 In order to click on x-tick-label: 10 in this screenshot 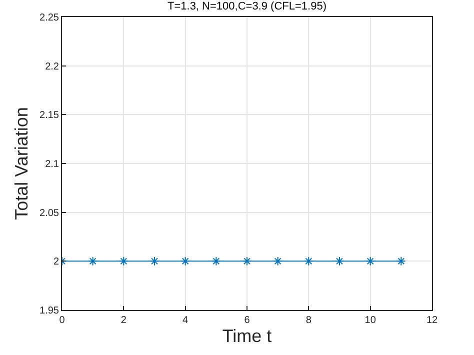, I will do `click(370, 320)`.